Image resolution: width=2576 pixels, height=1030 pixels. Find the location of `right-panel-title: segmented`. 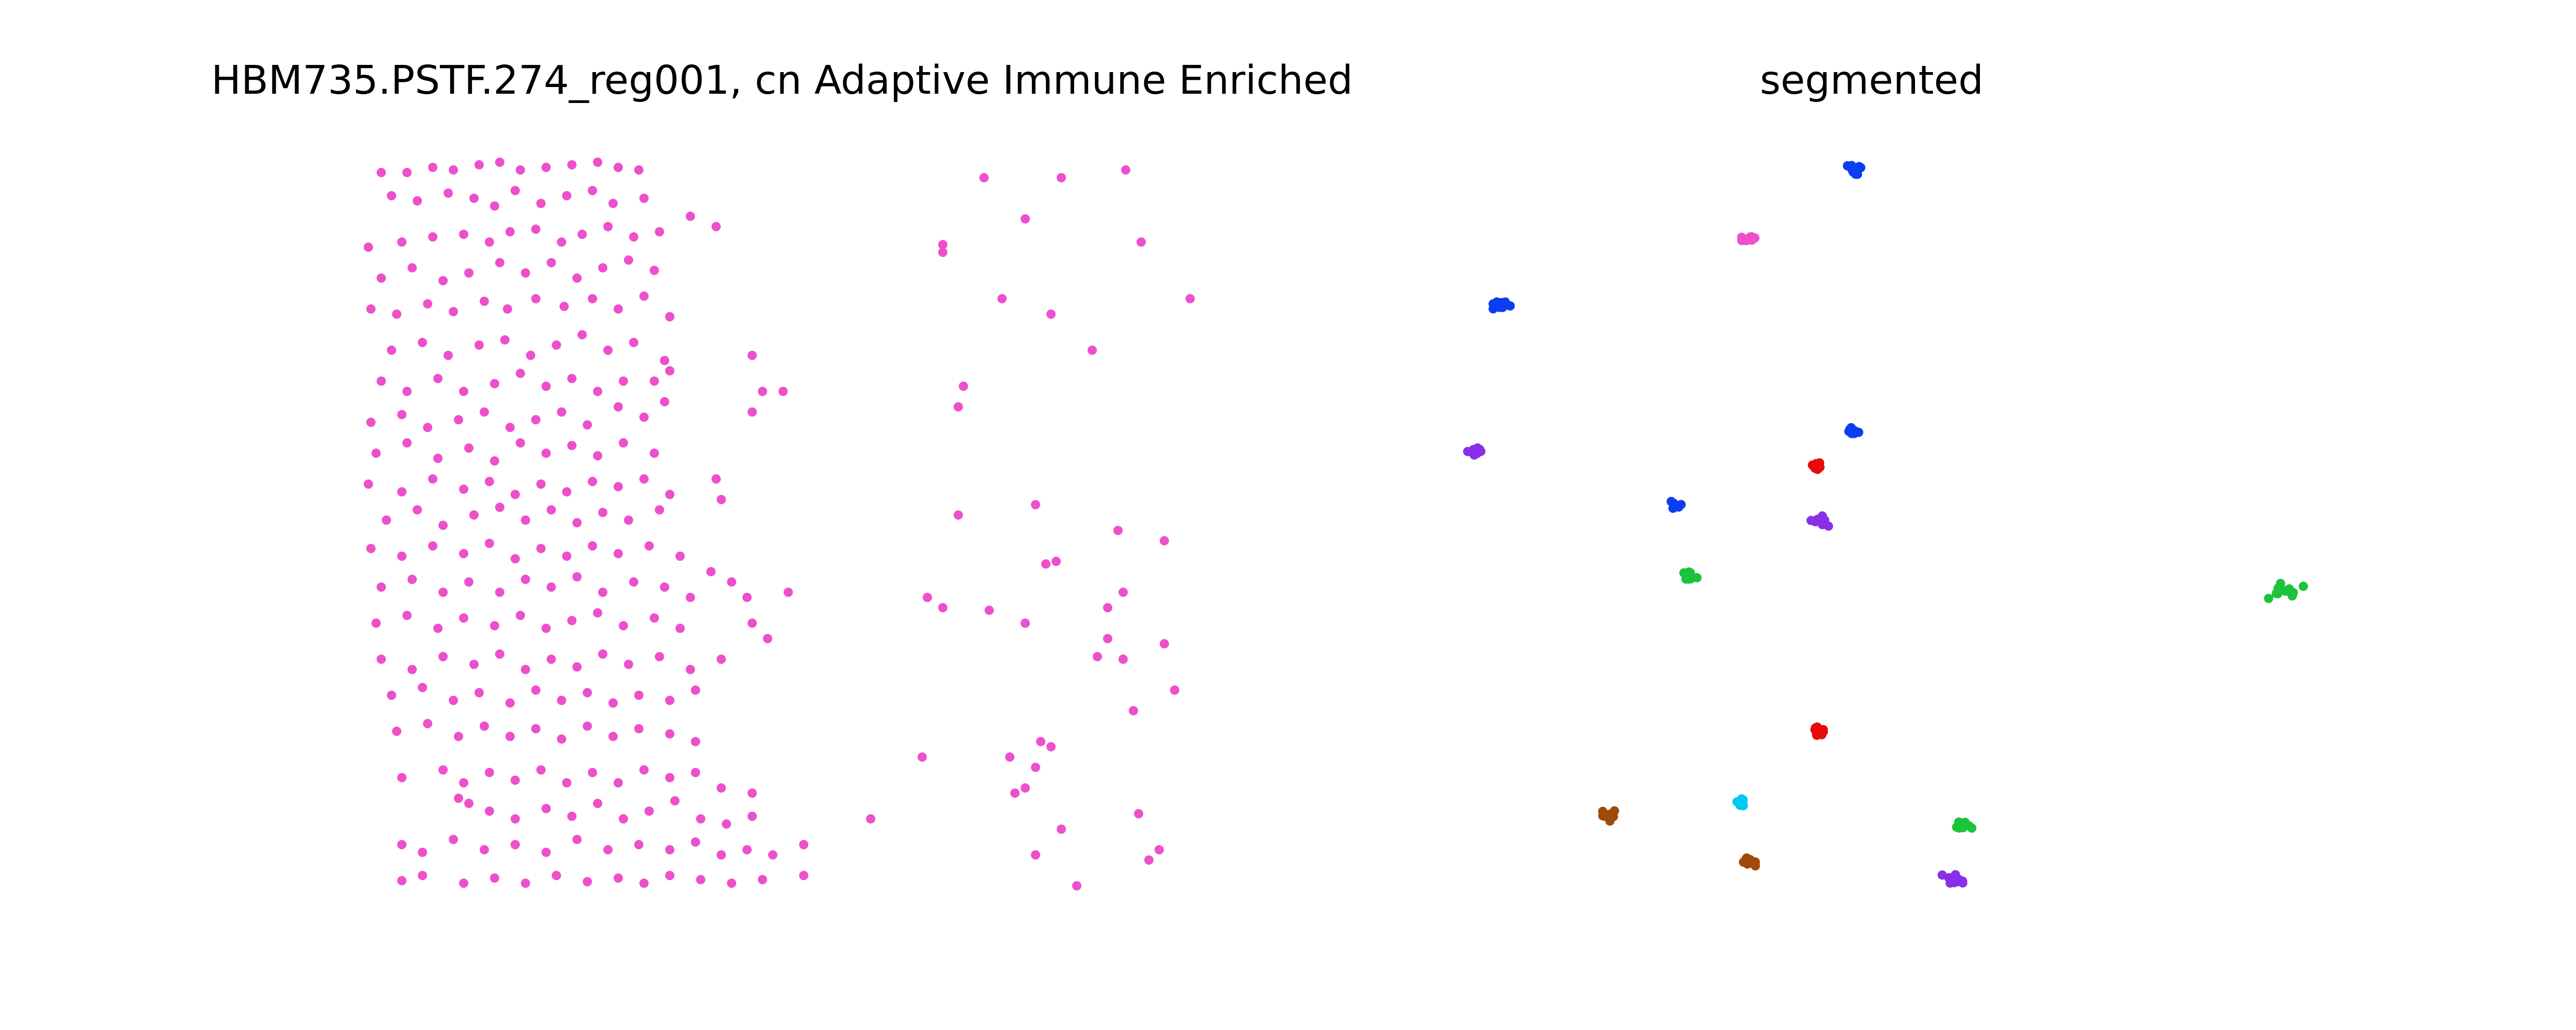

right-panel-title: segmented is located at coordinates (1872, 81).